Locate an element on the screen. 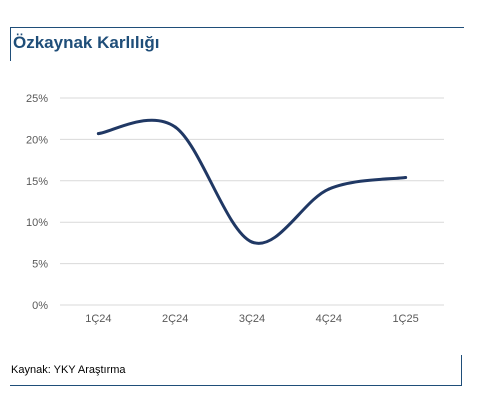 The height and width of the screenshot is (400, 487). x-tick-label: 1Ç25 is located at coordinates (405, 319).